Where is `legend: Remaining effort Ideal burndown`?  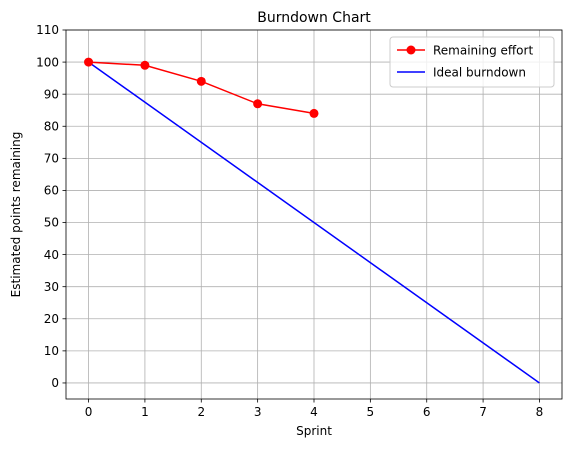
legend: Remaining effort Ideal burndown is located at coordinates (472, 62).